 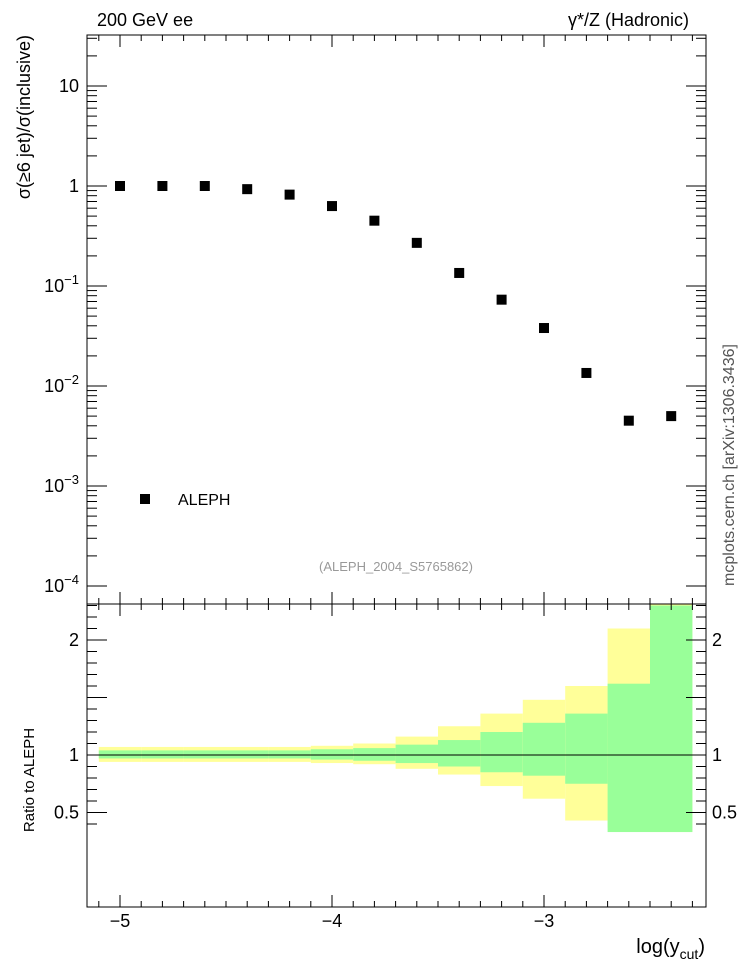 What do you see at coordinates (74, 640) in the screenshot?
I see `ratio-y-tick-label: 2` at bounding box center [74, 640].